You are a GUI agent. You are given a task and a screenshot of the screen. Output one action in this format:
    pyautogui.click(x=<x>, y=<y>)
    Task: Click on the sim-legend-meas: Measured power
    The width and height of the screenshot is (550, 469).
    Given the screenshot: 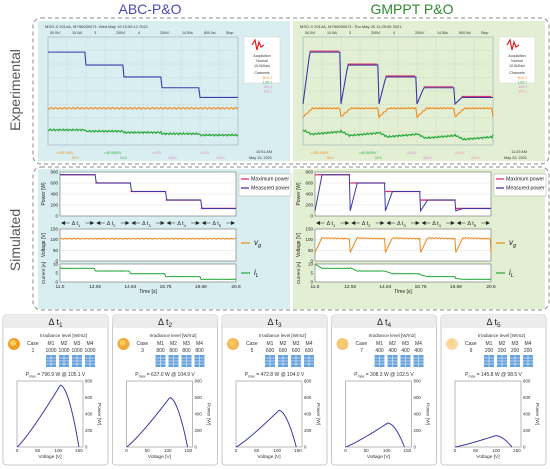 What is the action you would take?
    pyautogui.click(x=525, y=189)
    